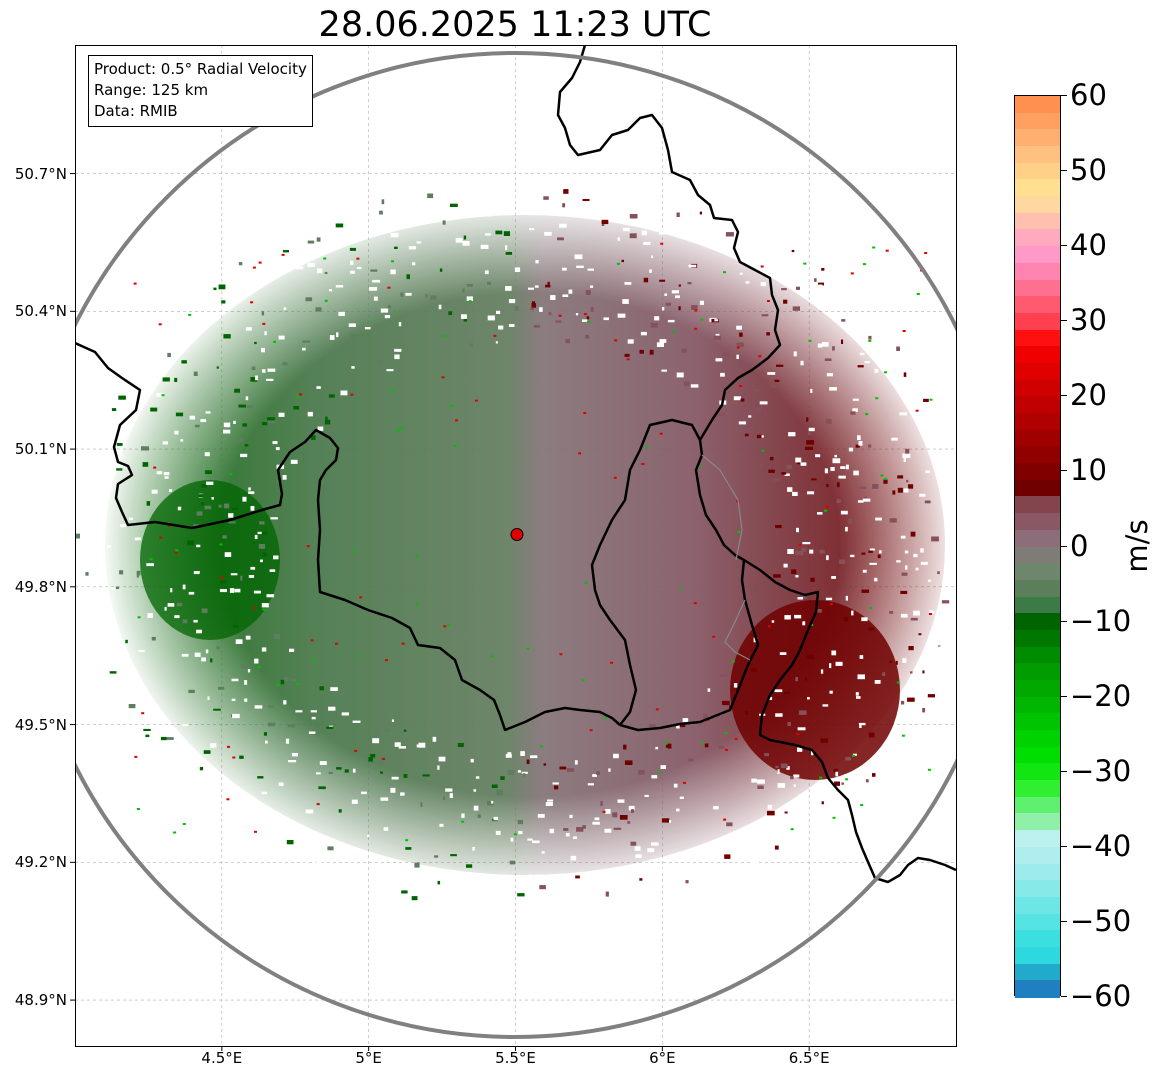 This screenshot has height=1081, width=1171. I want to click on longitude-tick-label: 4.5°E, so click(222, 1058).